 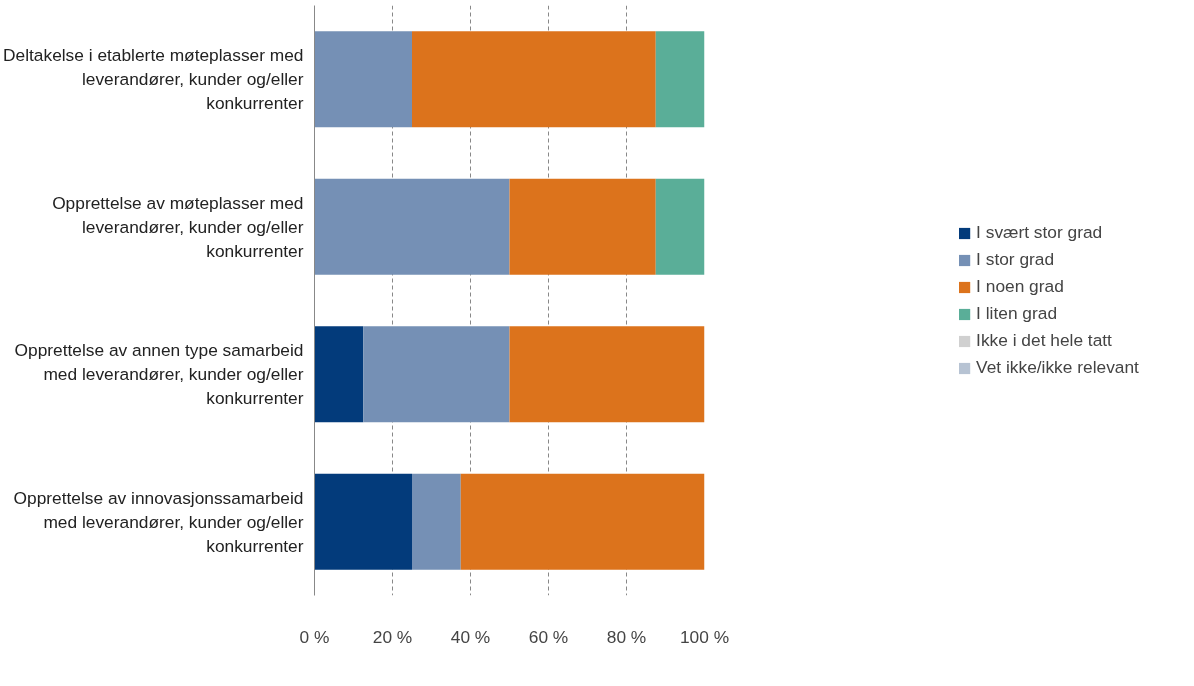 I want to click on legend-label: I noen grad, so click(x=1020, y=286).